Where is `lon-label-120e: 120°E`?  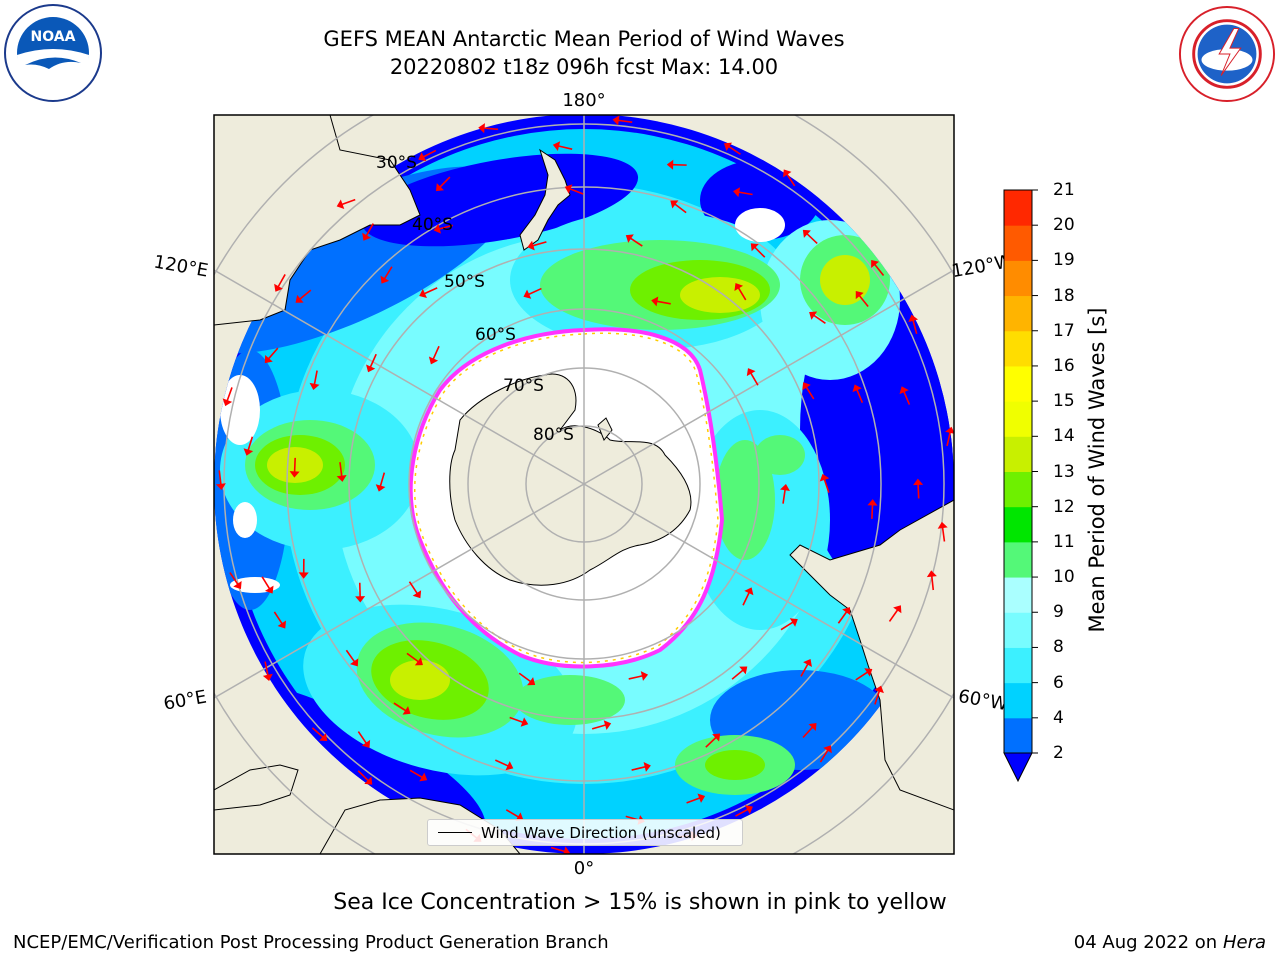 lon-label-120e: 120°E is located at coordinates (181, 266).